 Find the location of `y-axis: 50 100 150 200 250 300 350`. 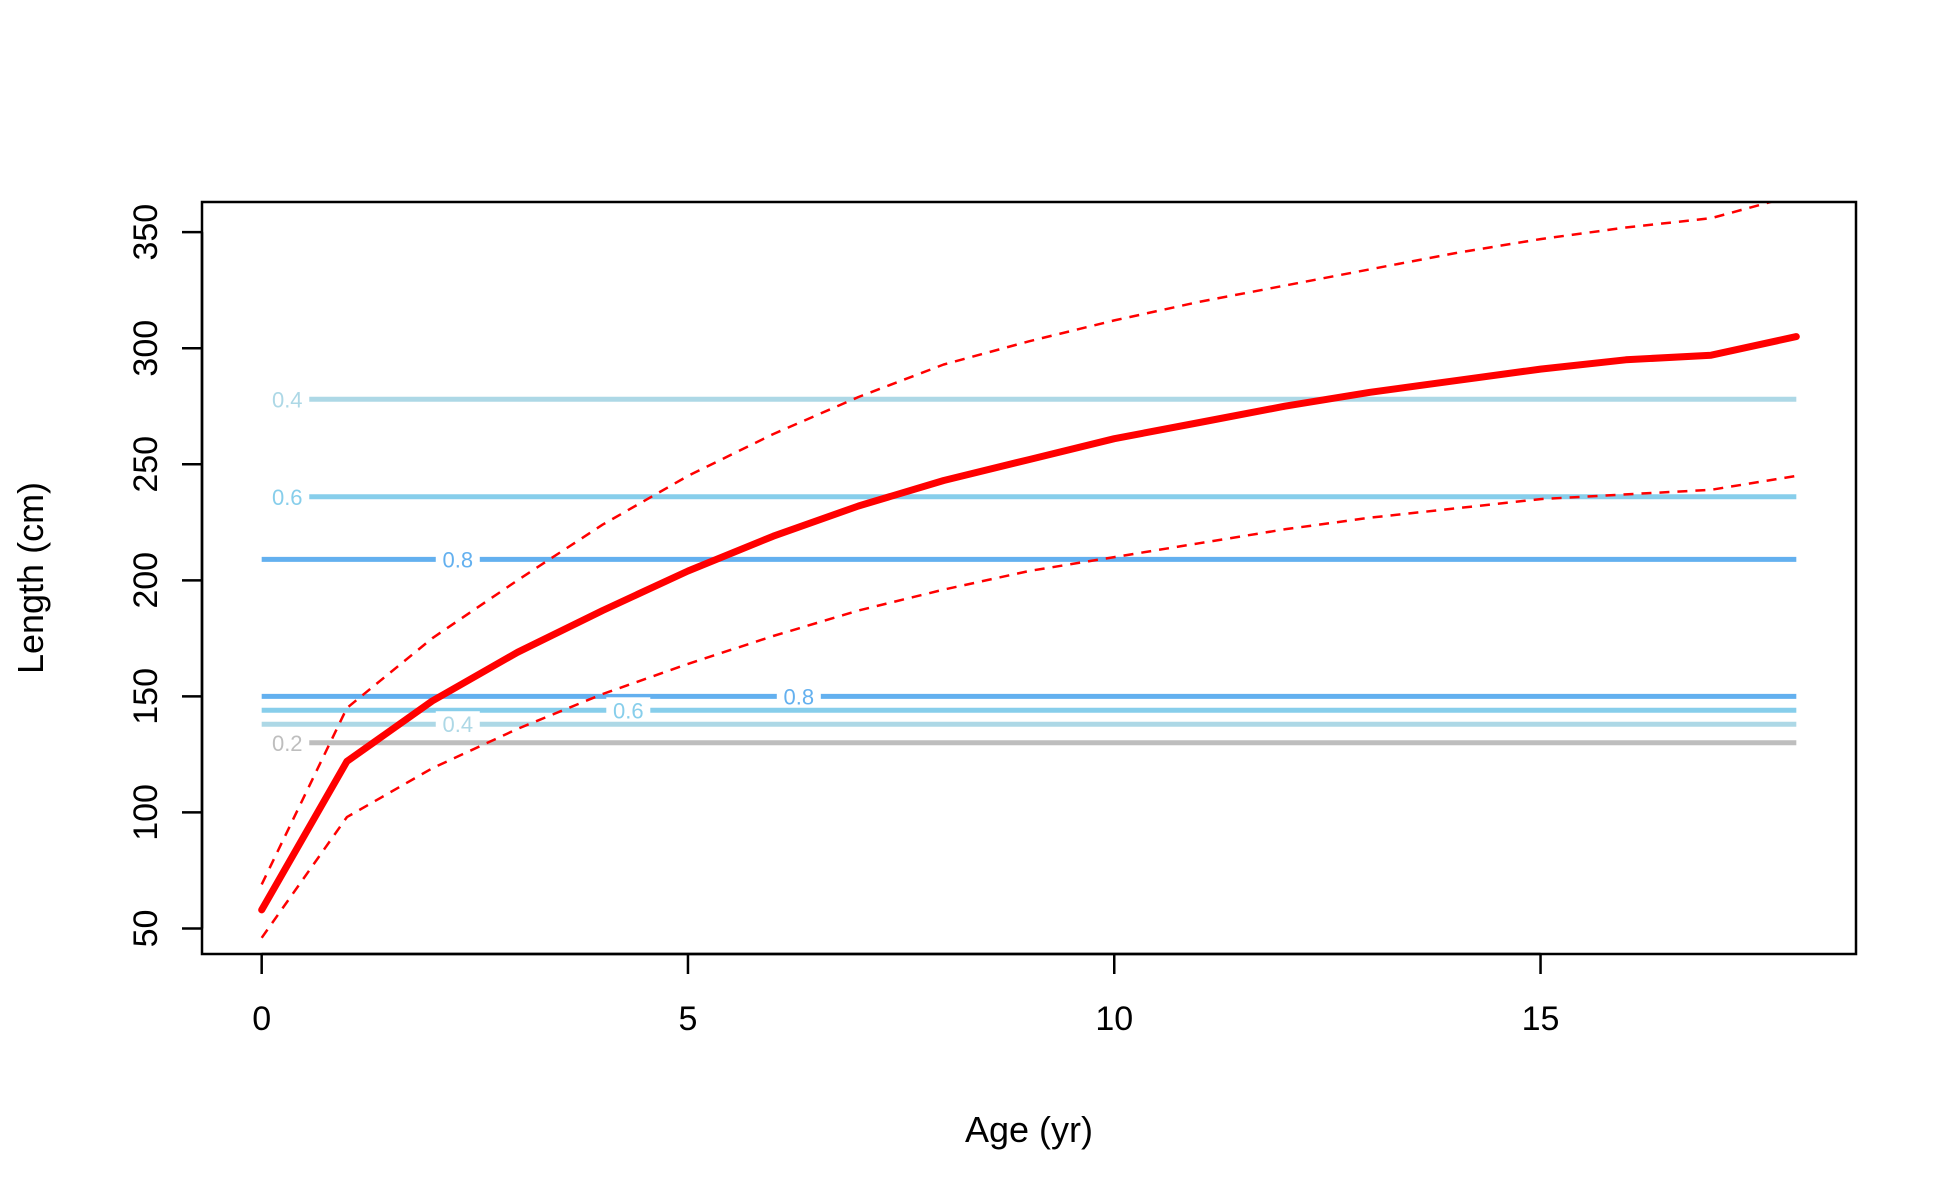

y-axis: 50 100 150 200 250 300 350 is located at coordinates (165, 576).